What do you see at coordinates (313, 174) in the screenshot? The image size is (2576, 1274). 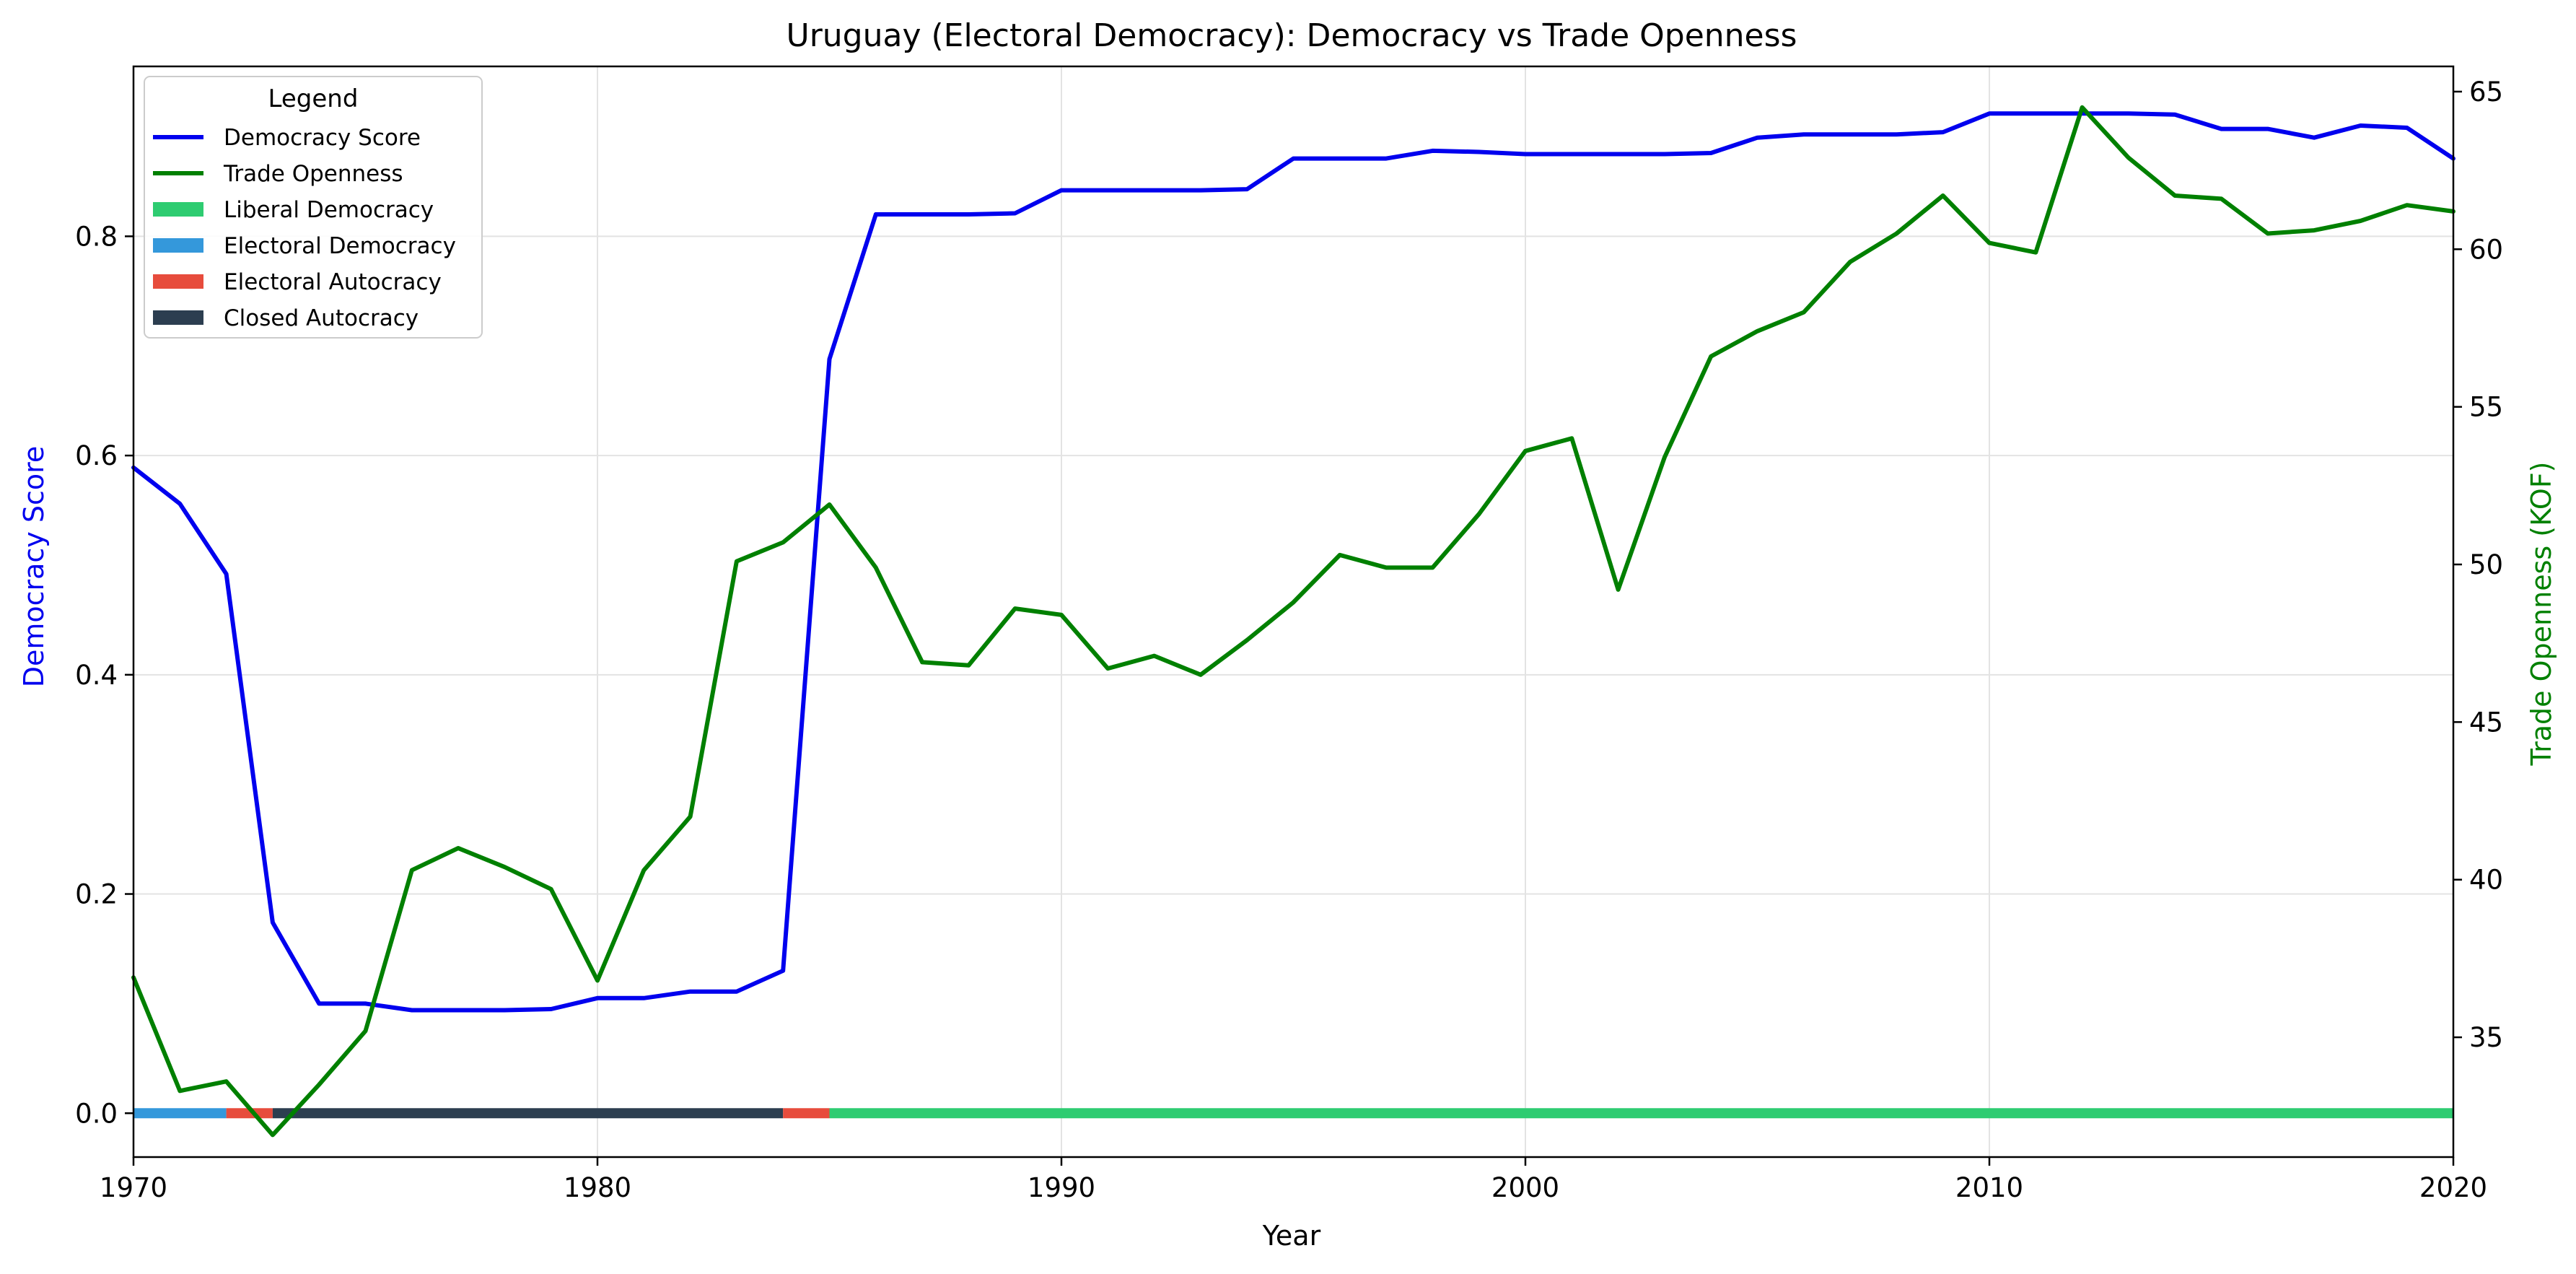 I see `legend-label: Trade Openness` at bounding box center [313, 174].